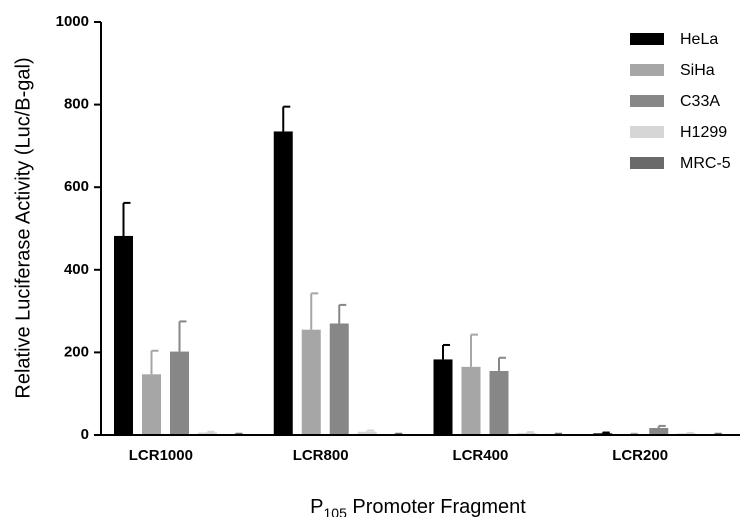 The width and height of the screenshot is (741, 517). What do you see at coordinates (647, 39) in the screenshot?
I see `legend-swatch-hela` at bounding box center [647, 39].